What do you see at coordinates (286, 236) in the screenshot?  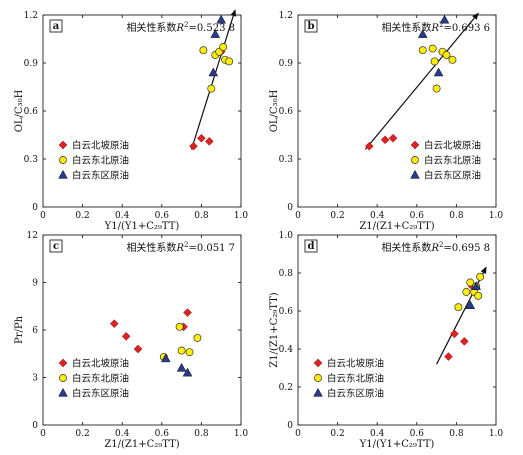 I see `y-tick-label: 1.0` at bounding box center [286, 236].